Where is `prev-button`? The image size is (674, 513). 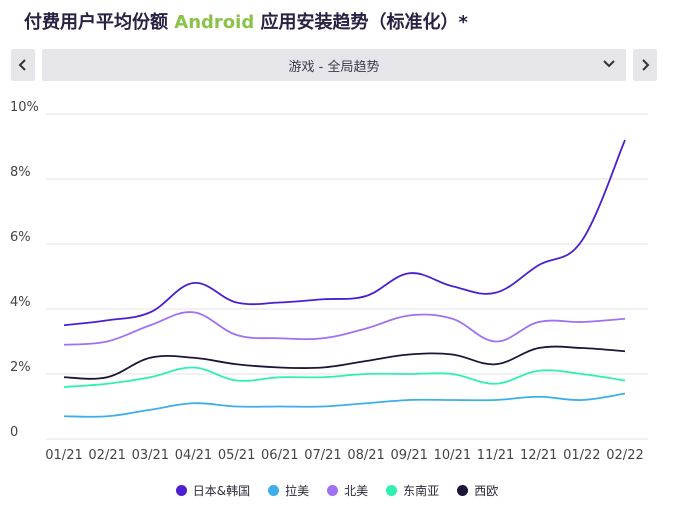
prev-button is located at coordinates (23, 65).